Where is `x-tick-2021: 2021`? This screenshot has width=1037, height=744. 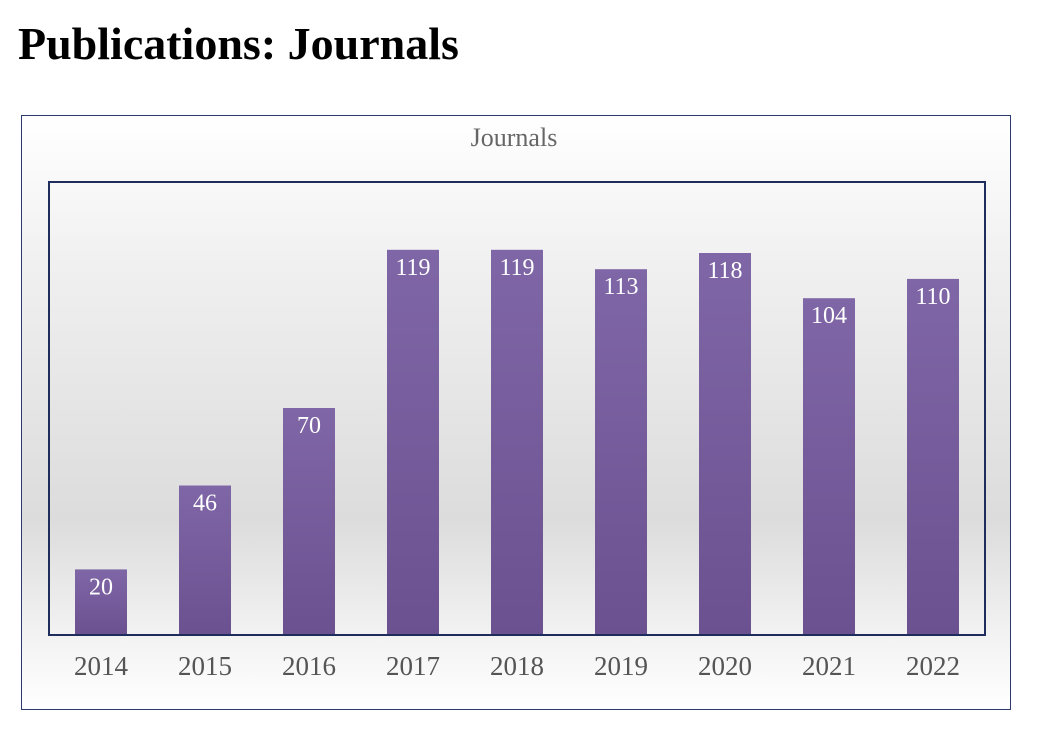
x-tick-2021: 2021 is located at coordinates (829, 666).